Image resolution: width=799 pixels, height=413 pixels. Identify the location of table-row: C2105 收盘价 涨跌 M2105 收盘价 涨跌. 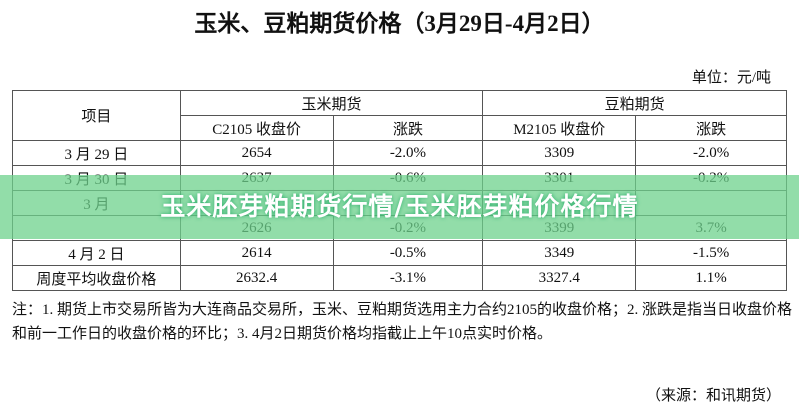
(400, 128).